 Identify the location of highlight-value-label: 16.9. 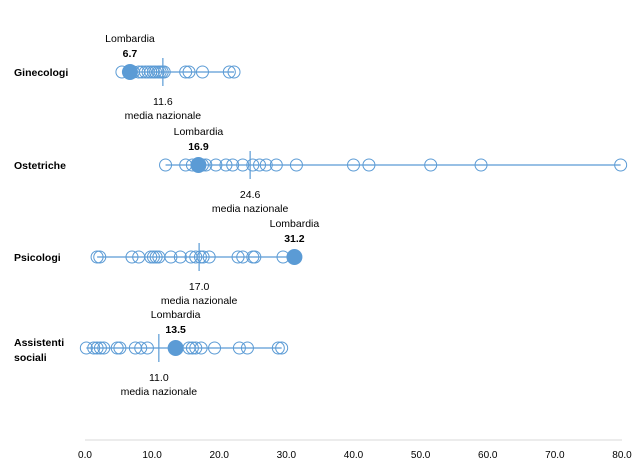
(198, 147).